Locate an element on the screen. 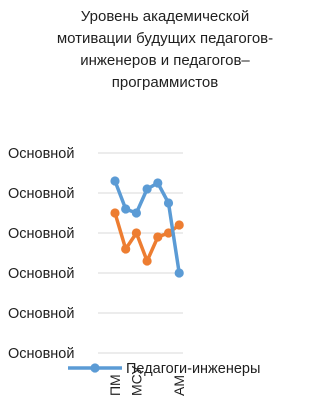 This screenshot has height=401, width=321. chart-title-line-3: инженеров и педагогов– is located at coordinates (165, 60).